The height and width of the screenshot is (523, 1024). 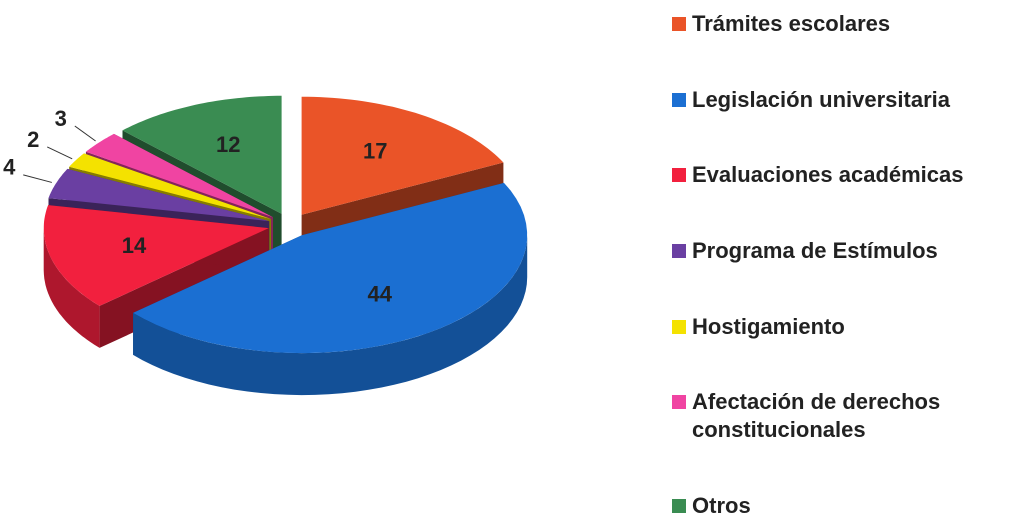 I want to click on legend-item: Legislación universitaria, so click(x=842, y=100).